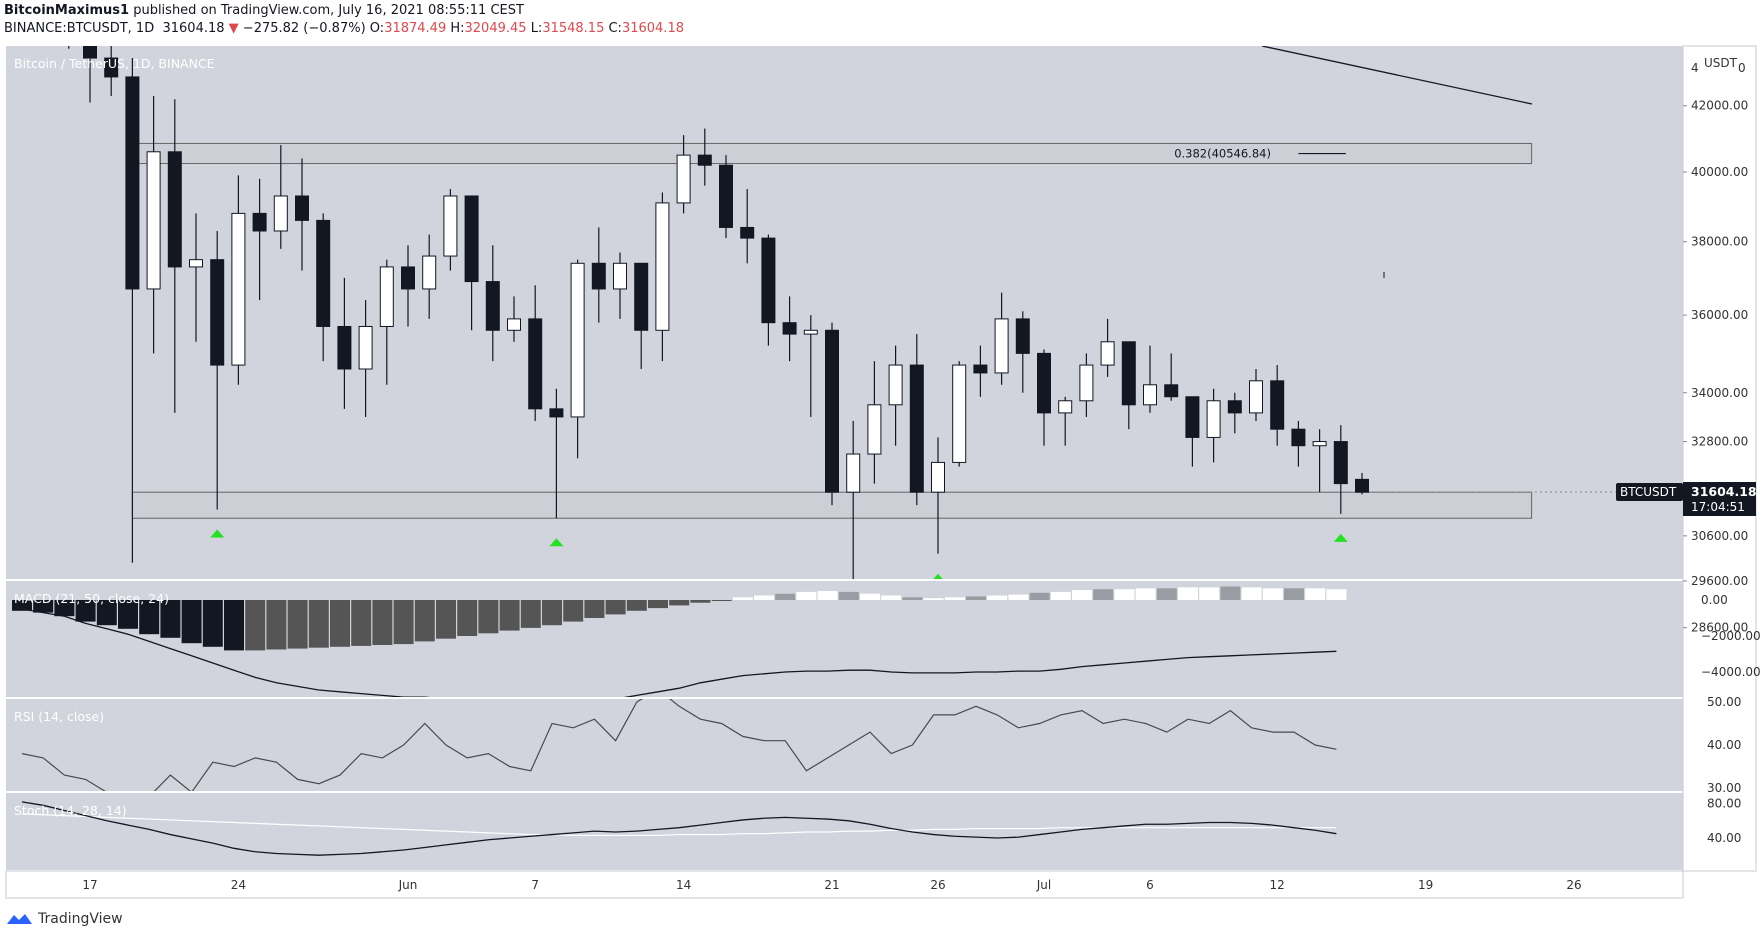 The height and width of the screenshot is (938, 1762). I want to click on footer: TradingView, so click(64, 919).